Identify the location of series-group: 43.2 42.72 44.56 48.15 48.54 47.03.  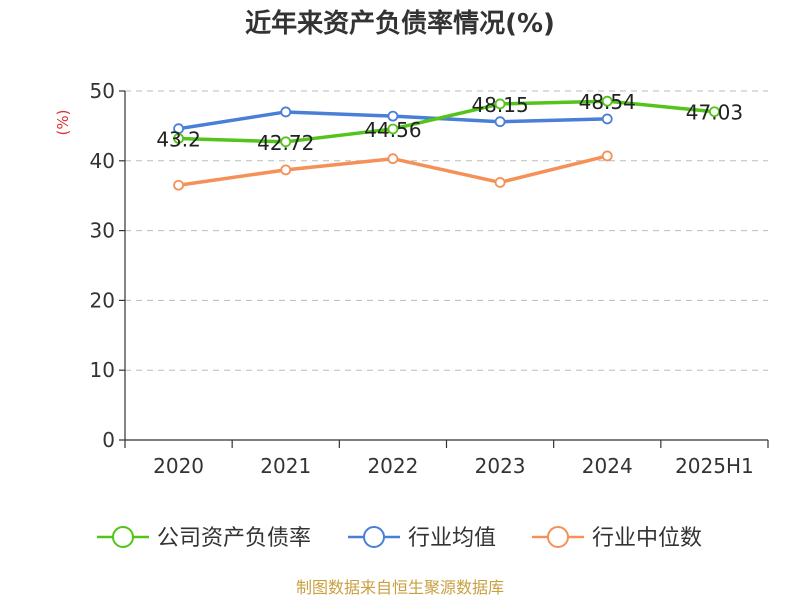
(449, 140).